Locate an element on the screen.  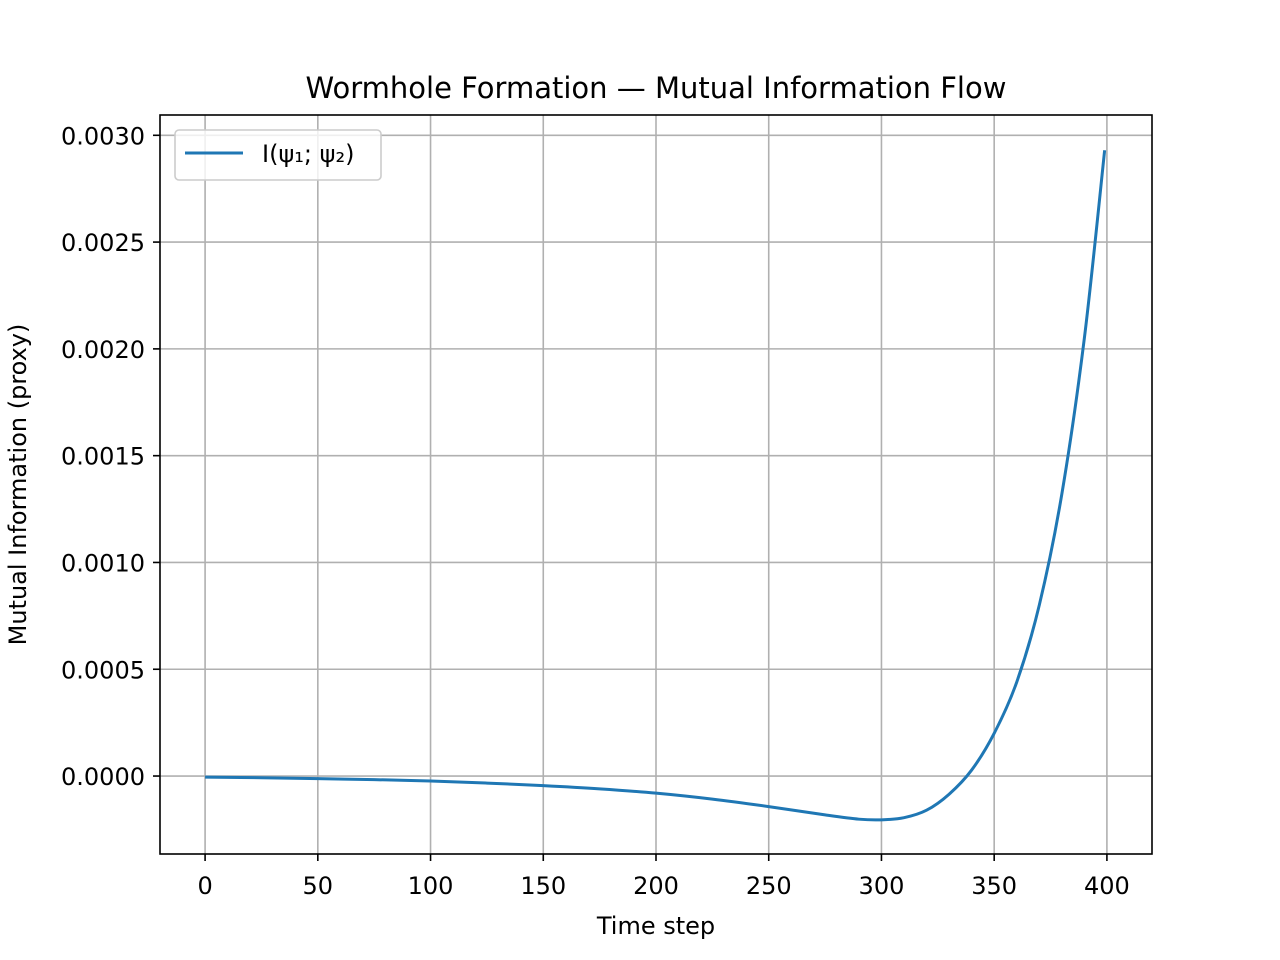
x-tick-label: 200 is located at coordinates (656, 886).